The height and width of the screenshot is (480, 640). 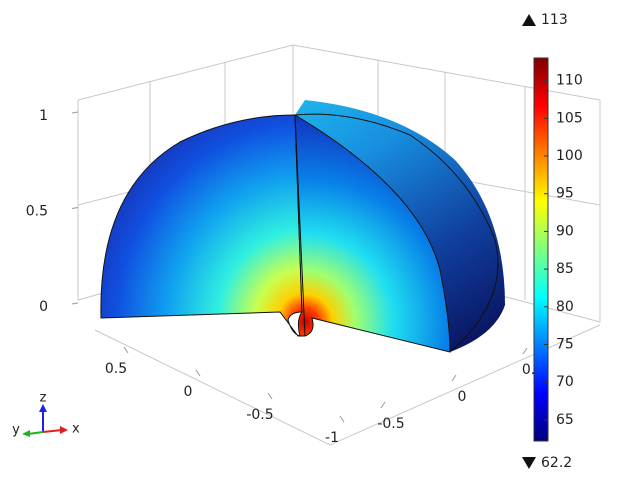 What do you see at coordinates (569, 81) in the screenshot?
I see `colorbar-tick-label: 110` at bounding box center [569, 81].